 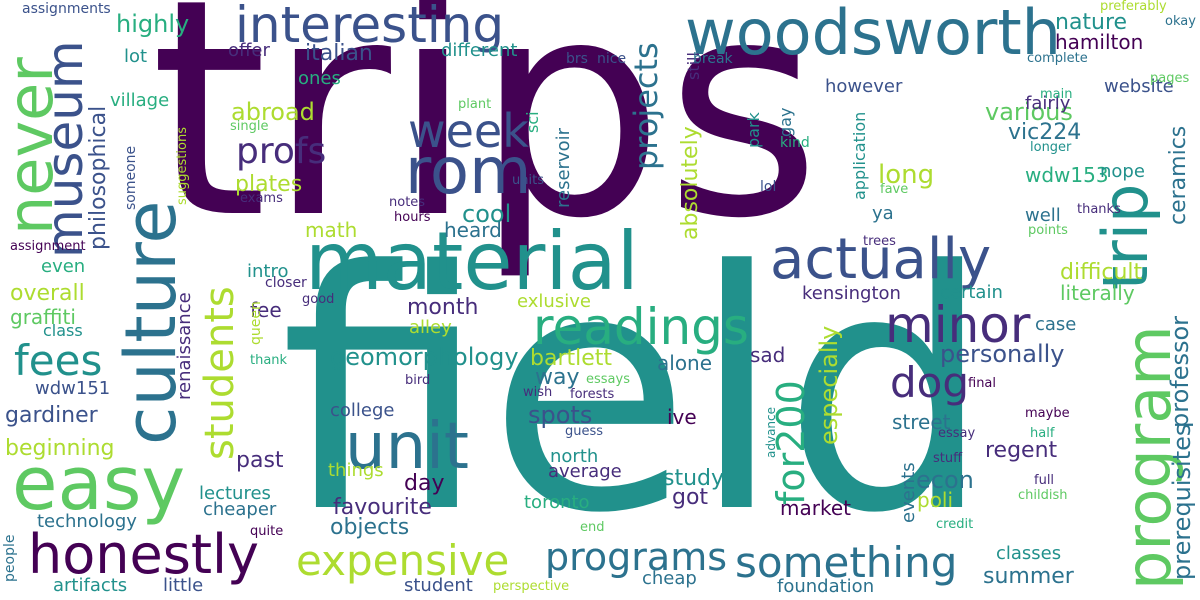 What do you see at coordinates (1021, 451) in the screenshot?
I see `word-regent: regent` at bounding box center [1021, 451].